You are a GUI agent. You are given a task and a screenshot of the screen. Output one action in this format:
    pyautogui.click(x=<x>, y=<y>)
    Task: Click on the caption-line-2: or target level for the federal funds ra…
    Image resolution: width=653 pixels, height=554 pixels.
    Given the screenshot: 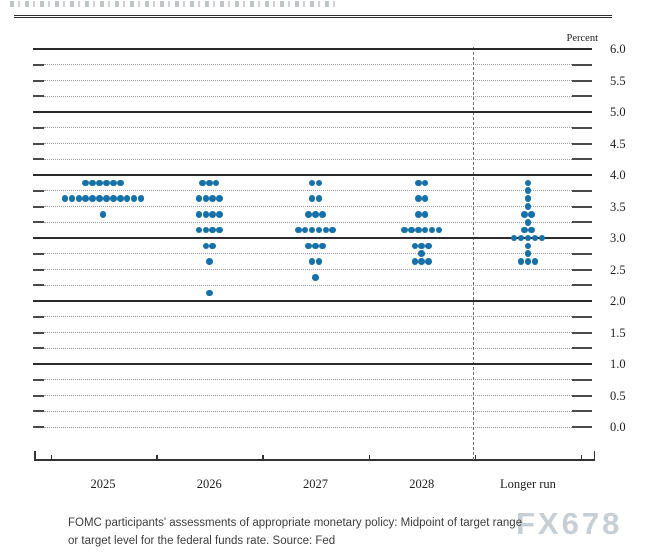 What is the action you would take?
    pyautogui.click(x=202, y=541)
    